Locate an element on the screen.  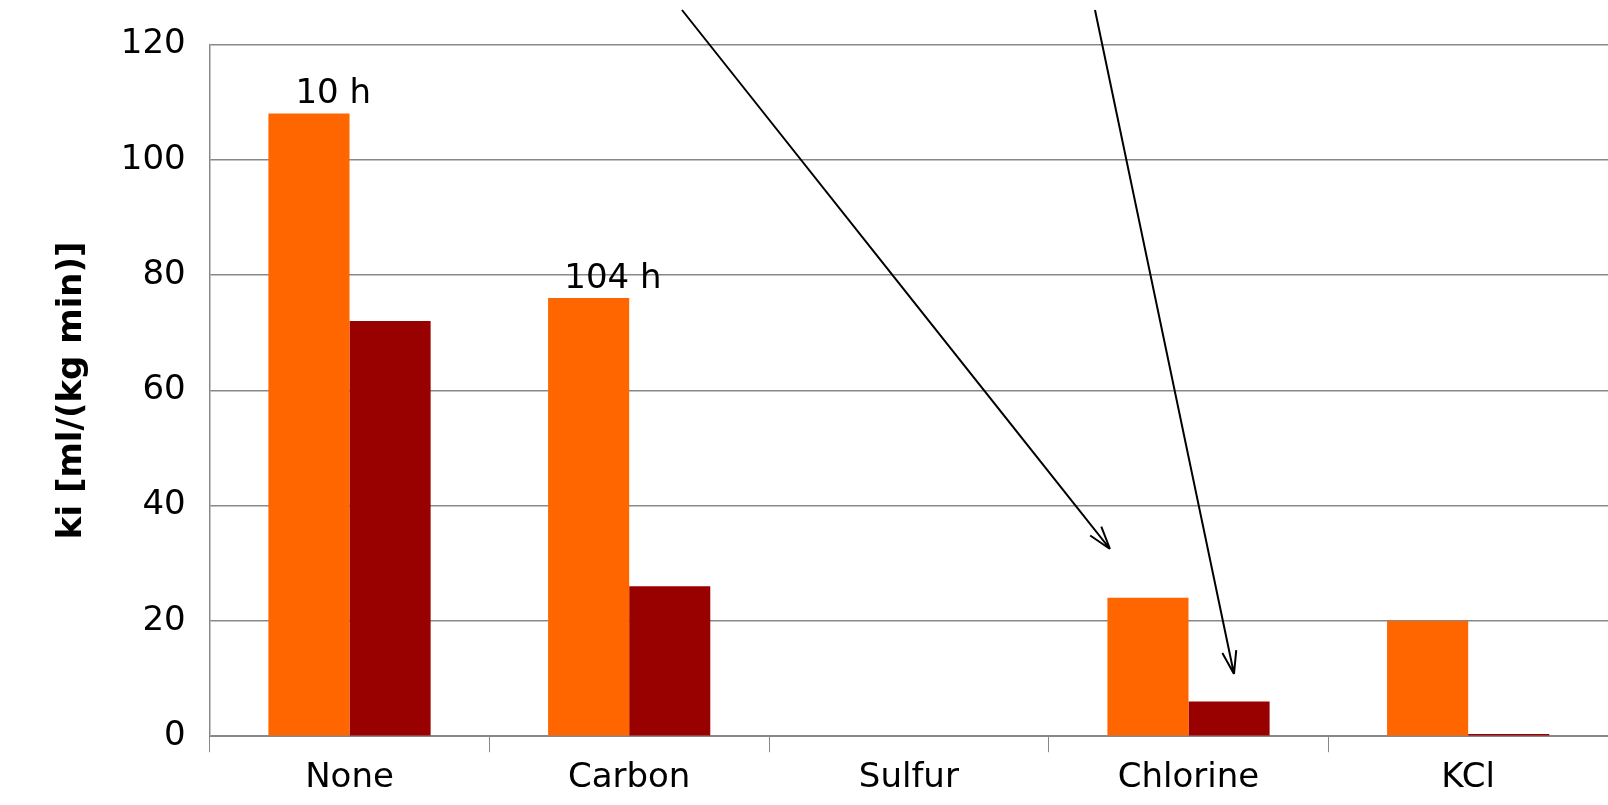
annotation: 10 h is located at coordinates (333, 91).